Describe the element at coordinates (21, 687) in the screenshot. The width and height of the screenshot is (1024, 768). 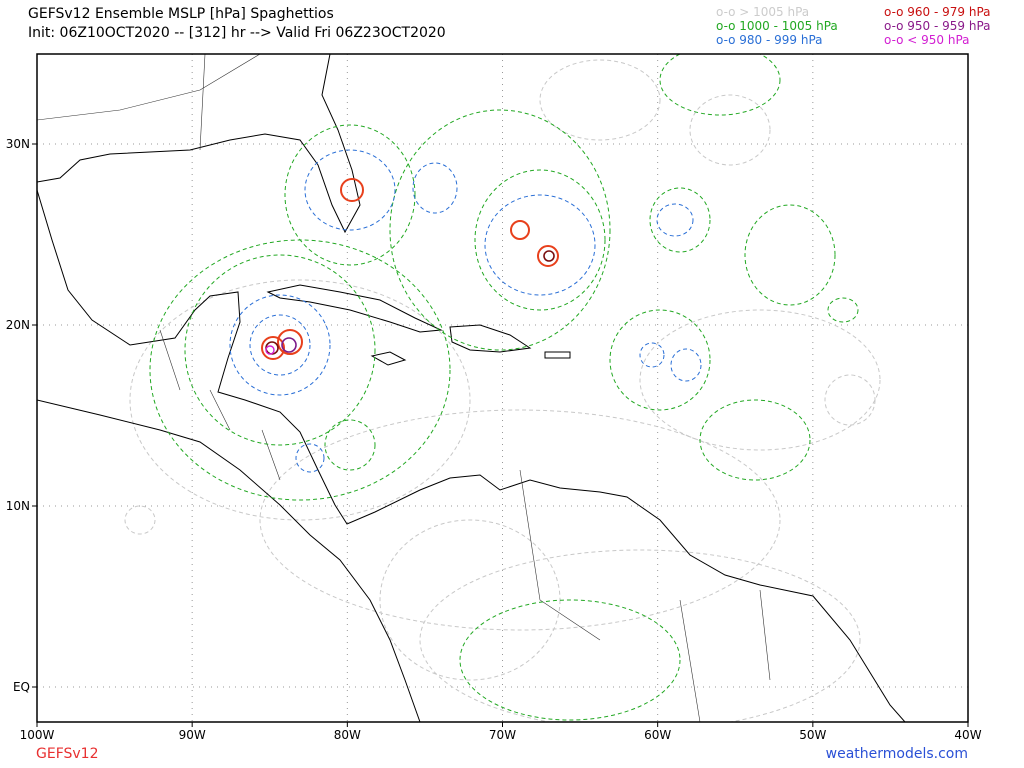
I see `y-tick-label: EQ` at that location.